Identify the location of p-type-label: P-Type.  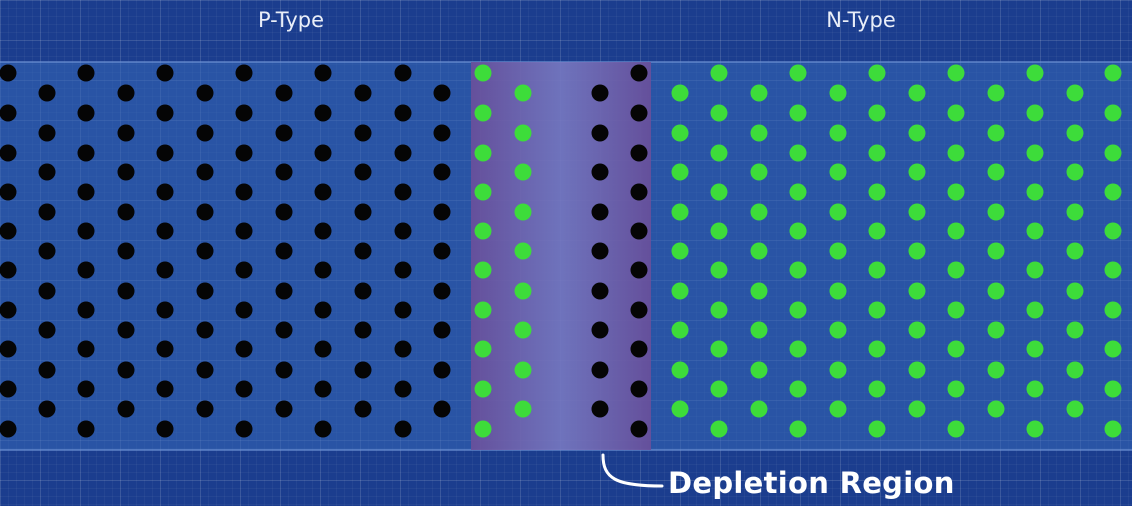
(291, 20).